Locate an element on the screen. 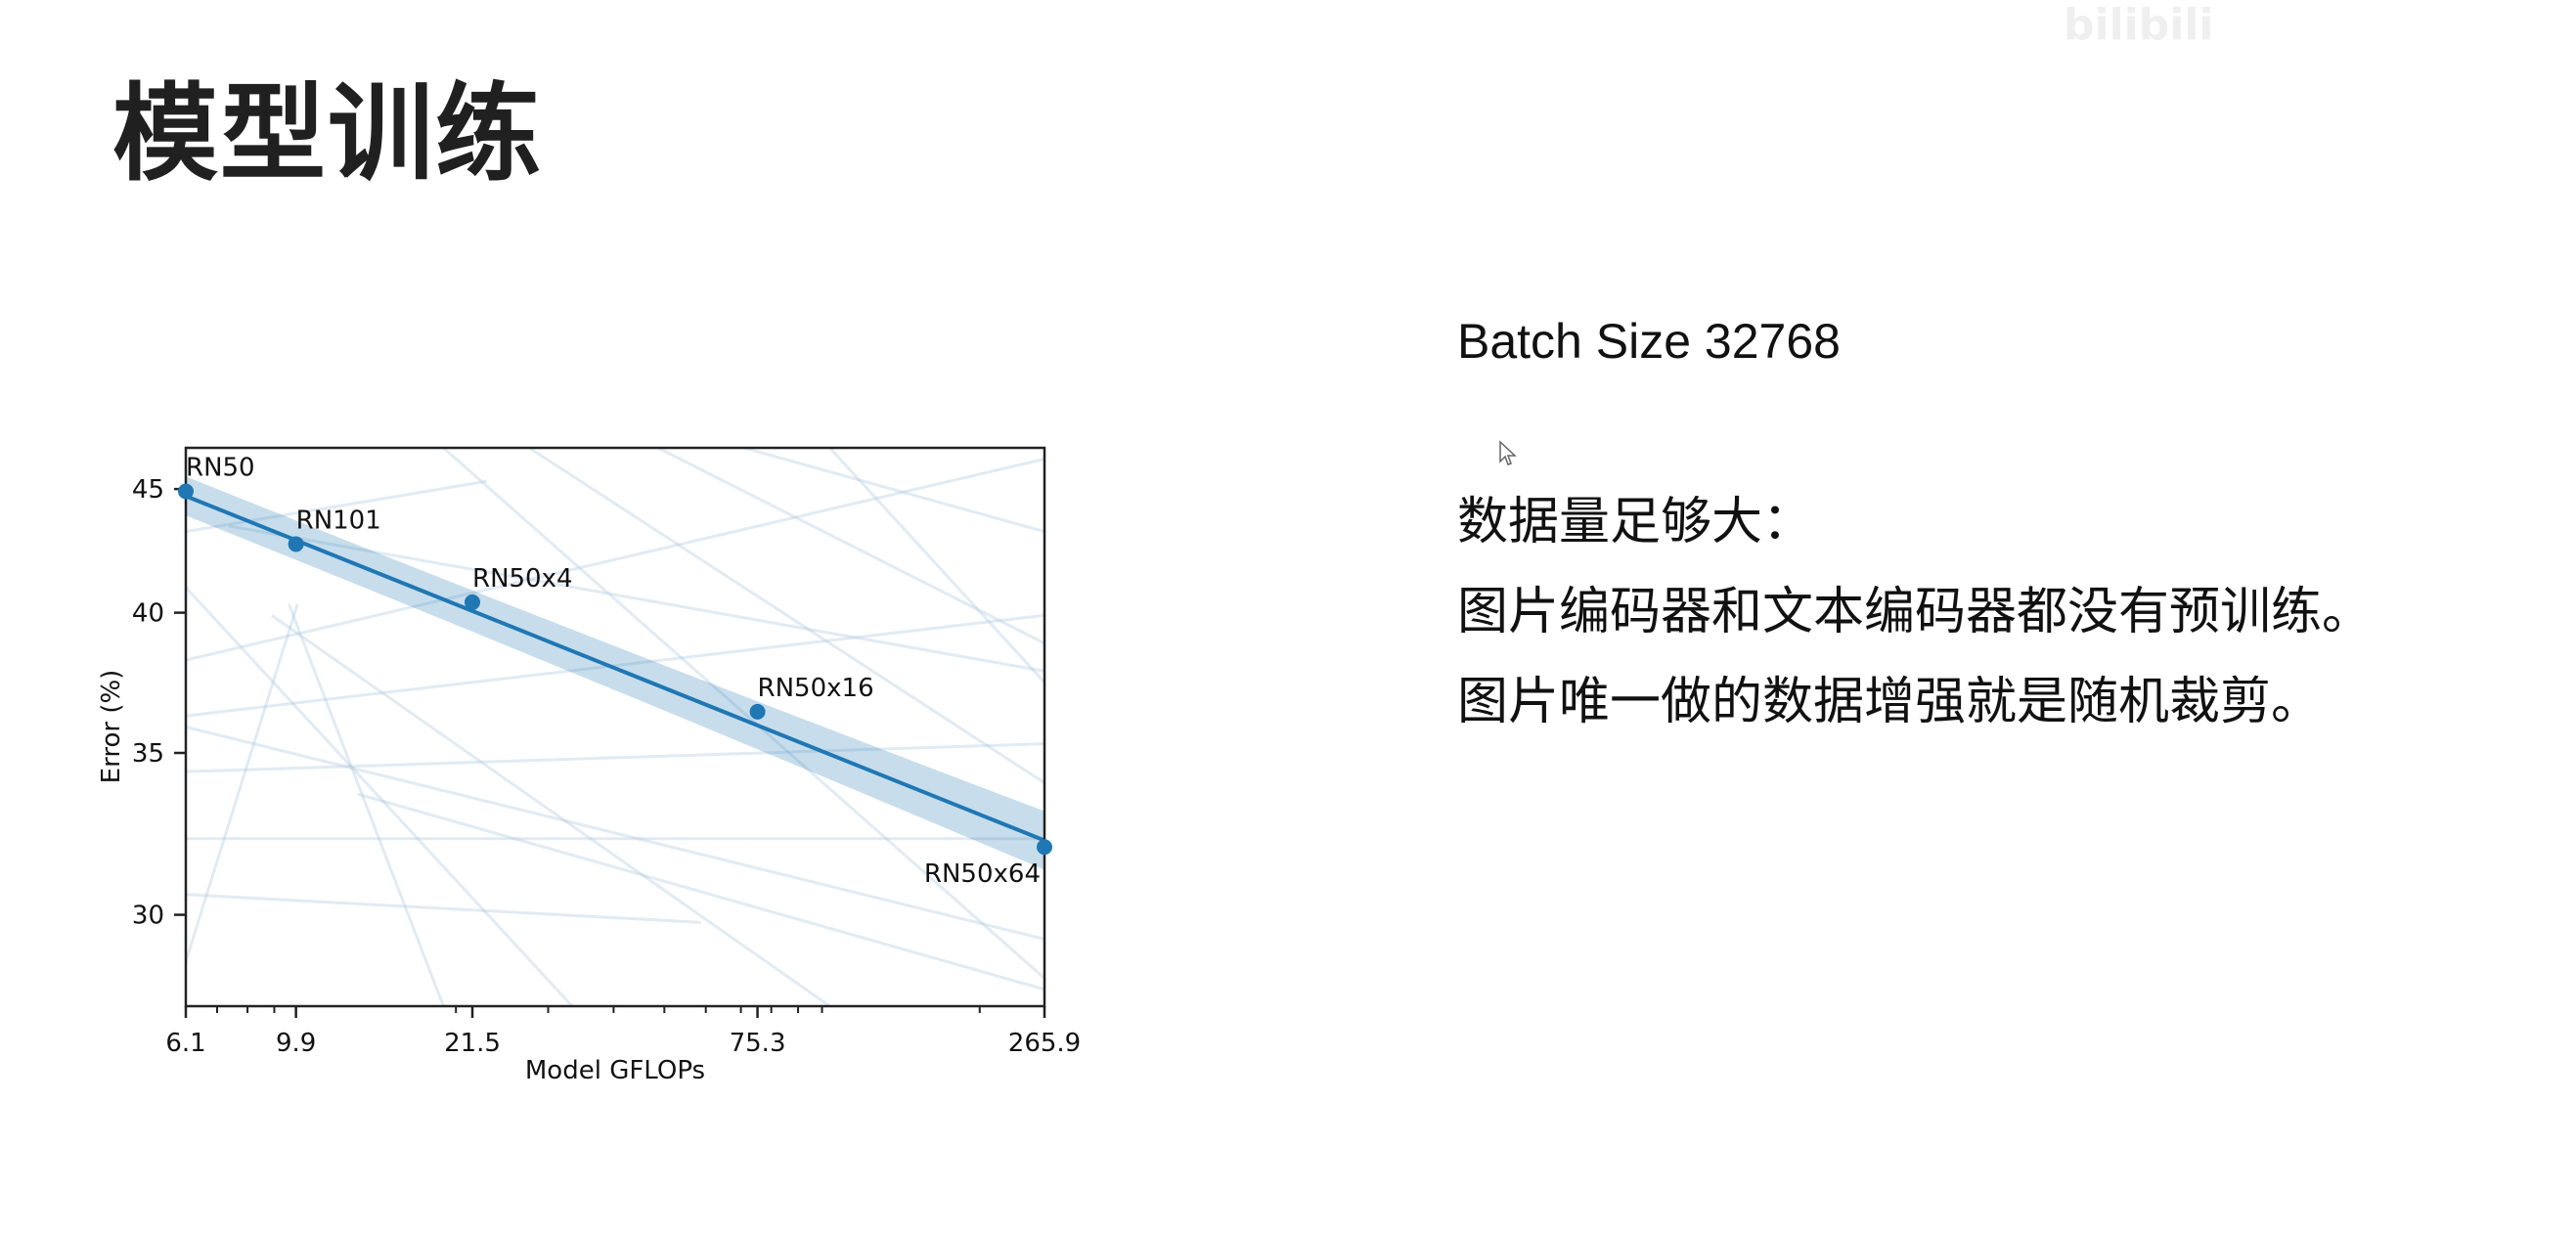  x-axis-label: Model GFLOPs is located at coordinates (615, 1070).